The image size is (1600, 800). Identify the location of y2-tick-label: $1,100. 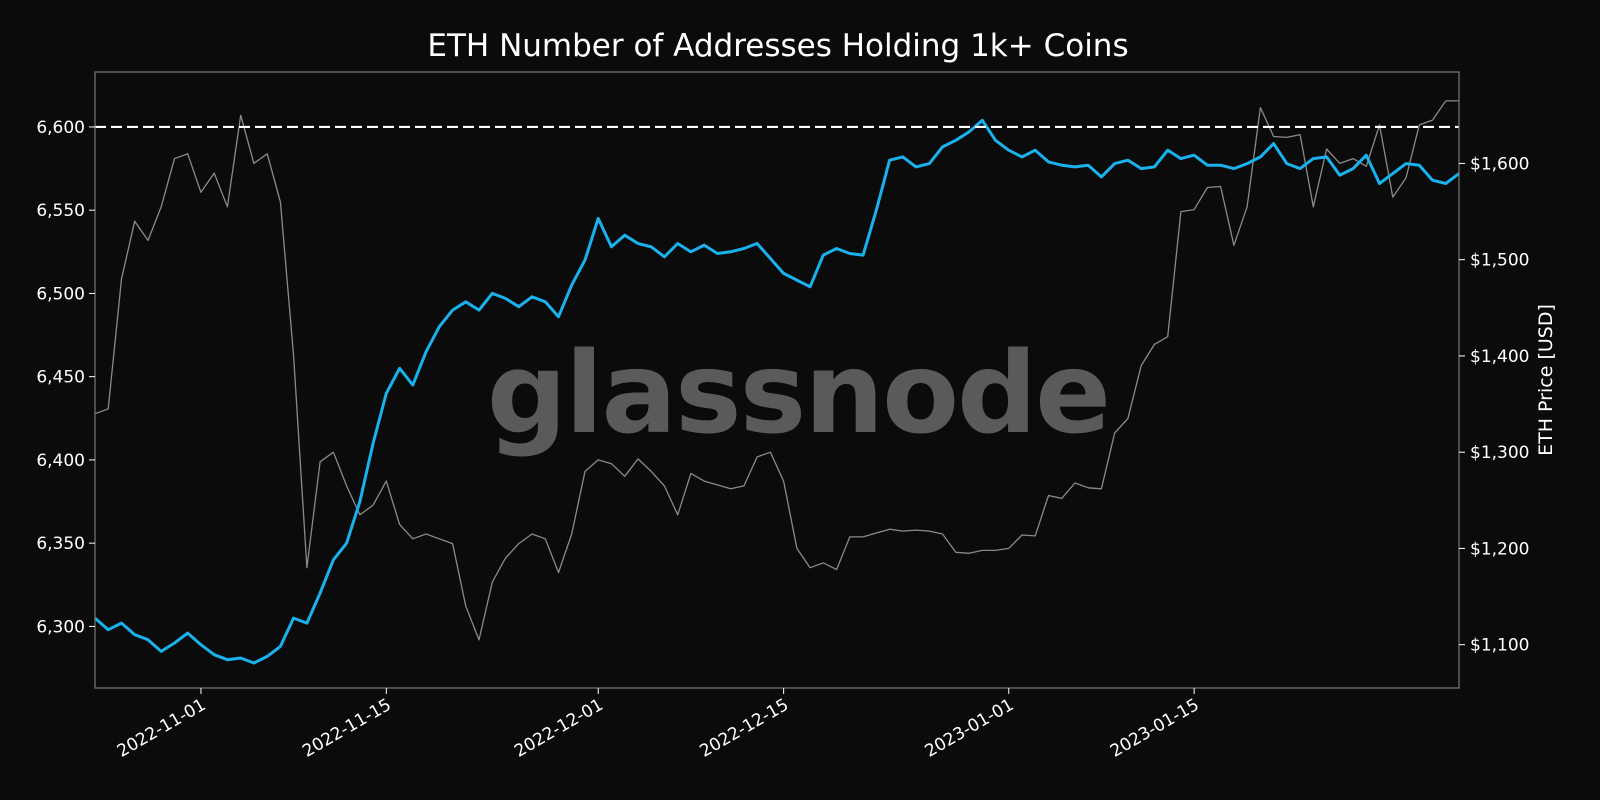
(1499, 646).